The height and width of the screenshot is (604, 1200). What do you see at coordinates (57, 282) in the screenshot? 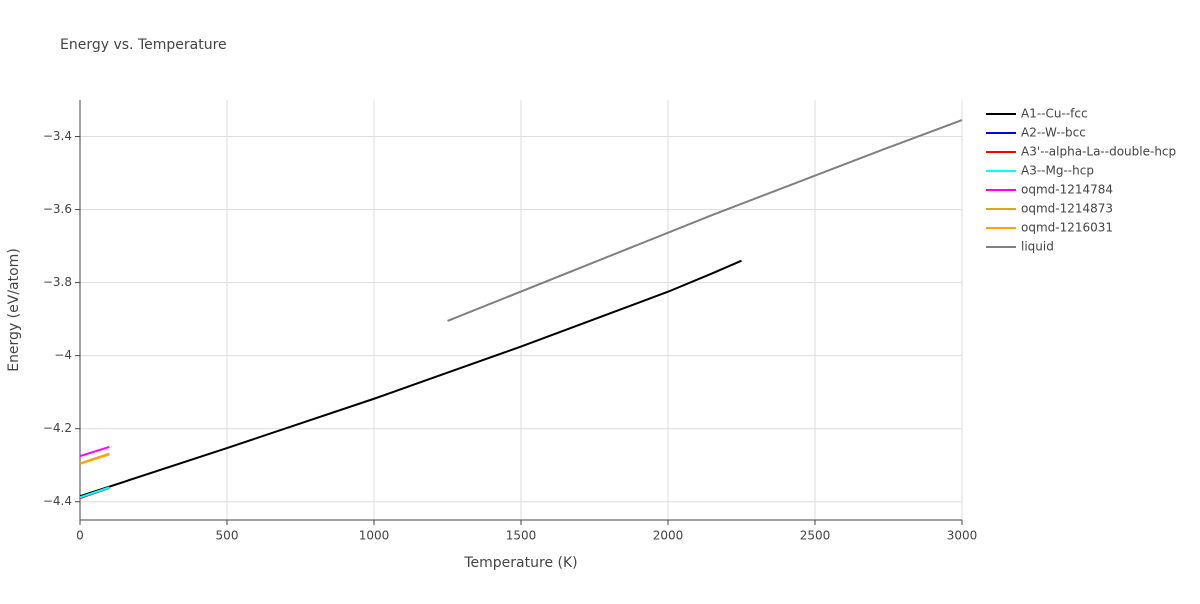
I see `y-tick-label: −3.8` at bounding box center [57, 282].